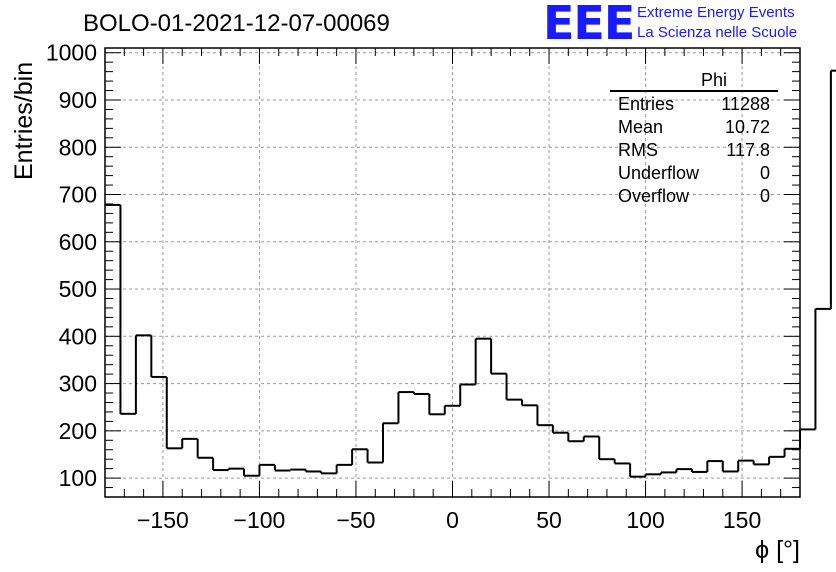 The image size is (836, 572). I want to click on x-axis-label: ϕ [°], so click(777, 550).